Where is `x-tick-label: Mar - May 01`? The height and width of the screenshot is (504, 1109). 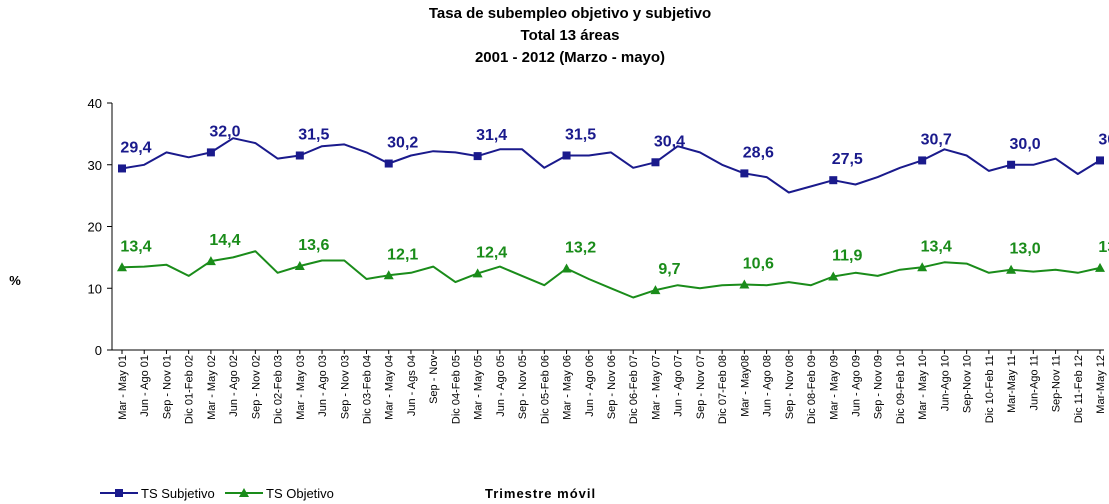
x-tick-label: Mar - May 01 is located at coordinates (123, 387).